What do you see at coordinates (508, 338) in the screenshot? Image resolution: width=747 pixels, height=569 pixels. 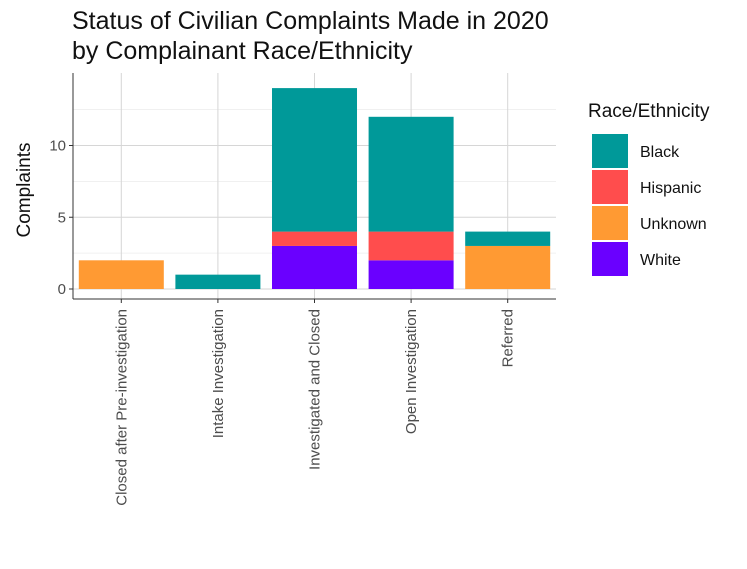 I see `x-tick-label: Referred` at bounding box center [508, 338].